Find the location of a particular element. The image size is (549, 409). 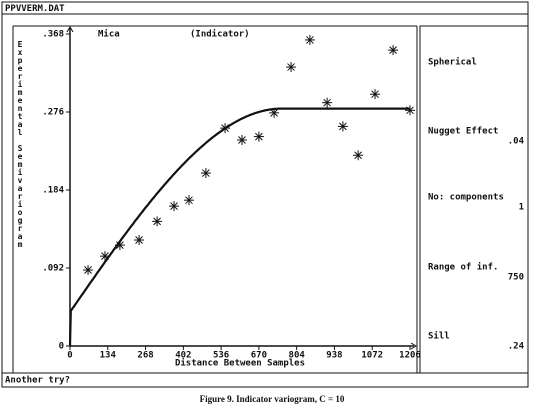

x-tick-label: 134 is located at coordinates (108, 356).